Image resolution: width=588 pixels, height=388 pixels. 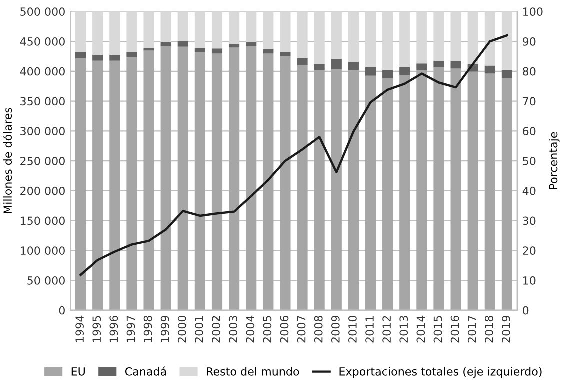 What do you see at coordinates (455, 329) in the screenshot?
I see `x-tick-label: 2016` at bounding box center [455, 329].